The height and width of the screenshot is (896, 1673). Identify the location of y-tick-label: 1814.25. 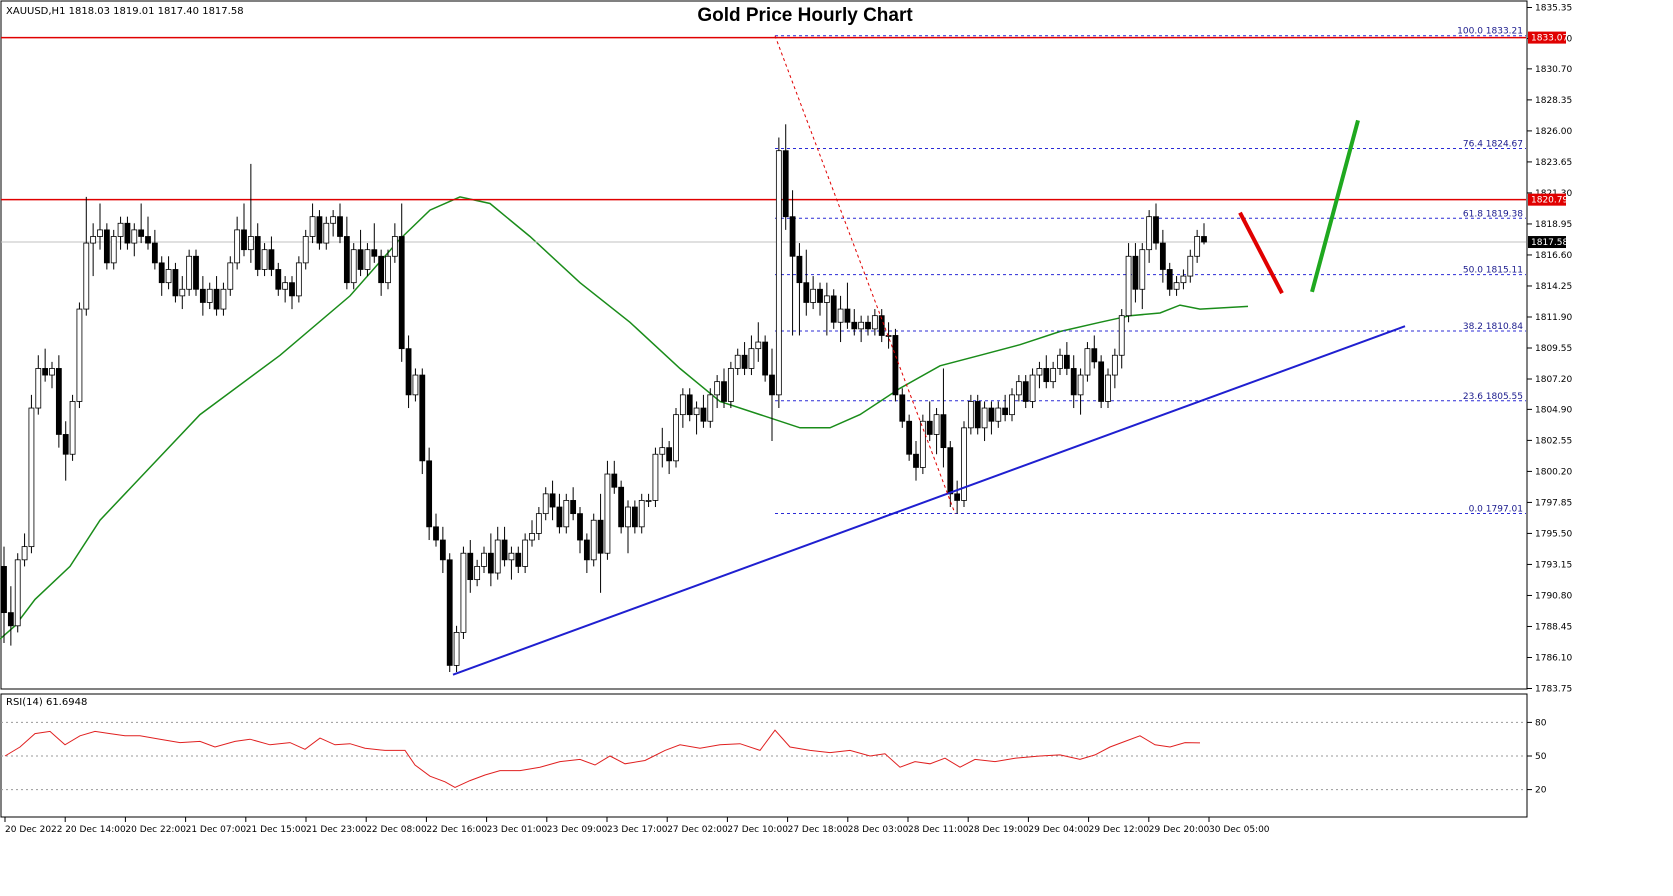
(1553, 287).